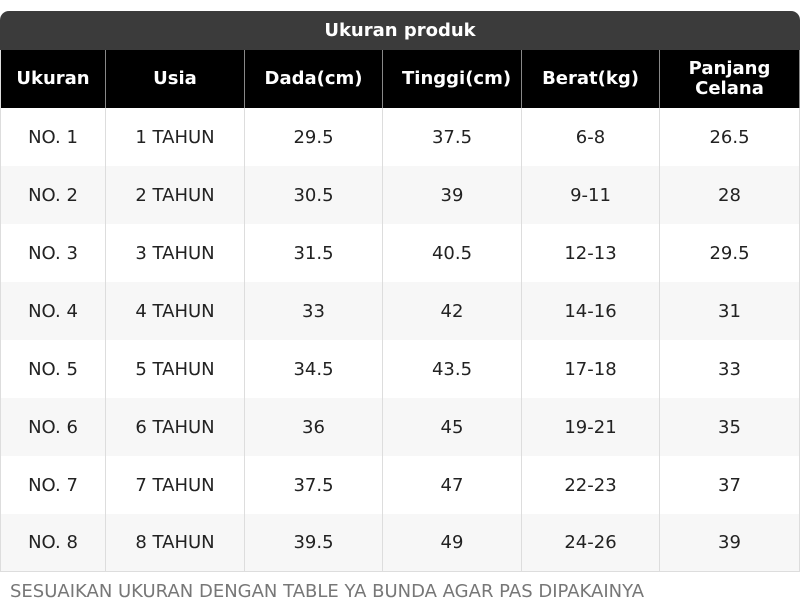 This screenshot has width=800, height=616. Describe the element at coordinates (730, 311) in the screenshot. I see `table-cell: 31` at that location.